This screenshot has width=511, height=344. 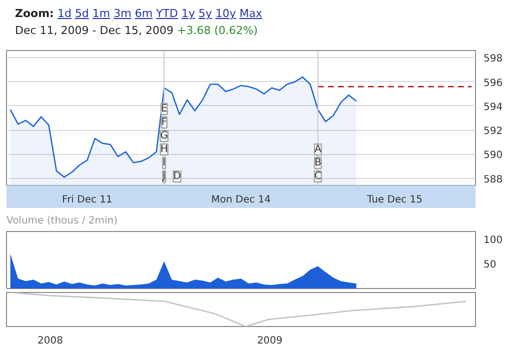 What do you see at coordinates (493, 180) in the screenshot?
I see `y-tick-label: 588` at bounding box center [493, 180].